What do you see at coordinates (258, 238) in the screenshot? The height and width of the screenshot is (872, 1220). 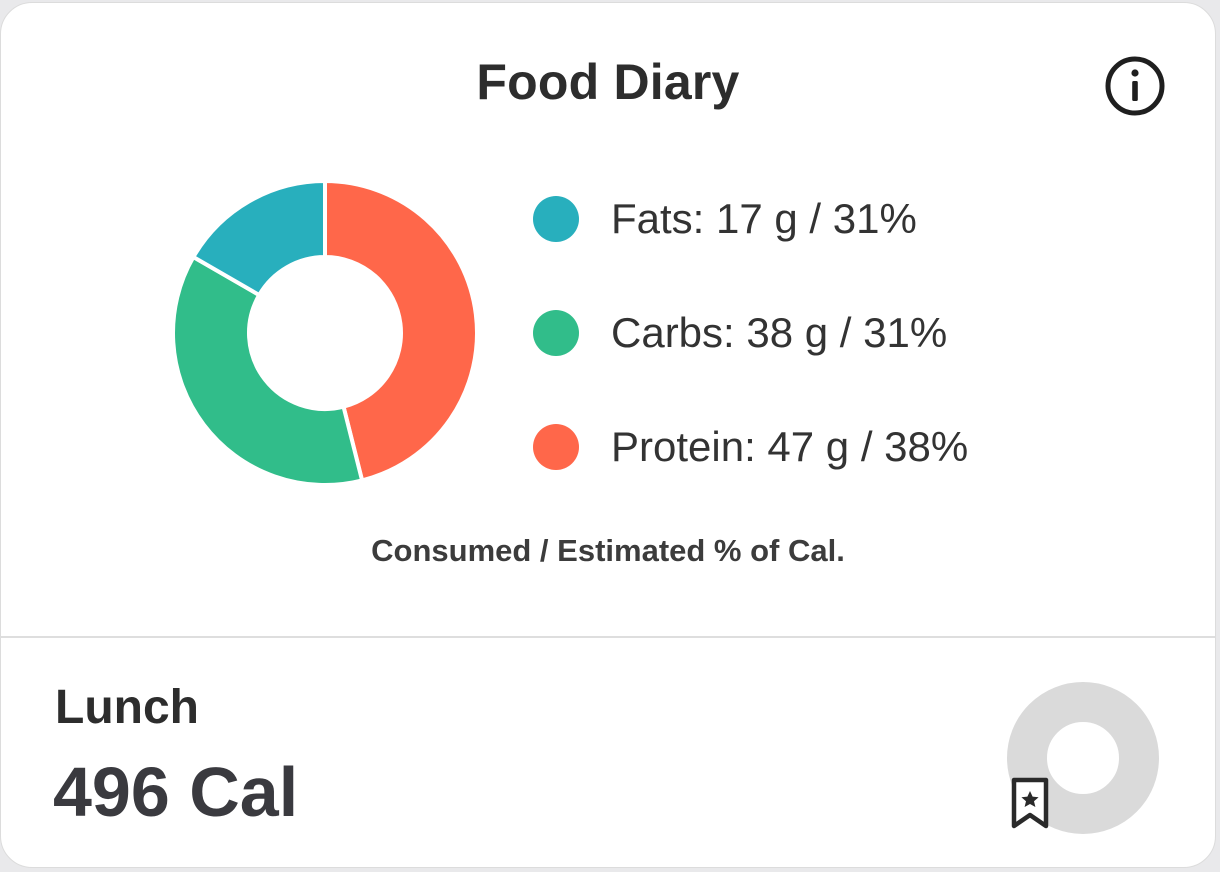 I see `donut-slice-fats` at bounding box center [258, 238].